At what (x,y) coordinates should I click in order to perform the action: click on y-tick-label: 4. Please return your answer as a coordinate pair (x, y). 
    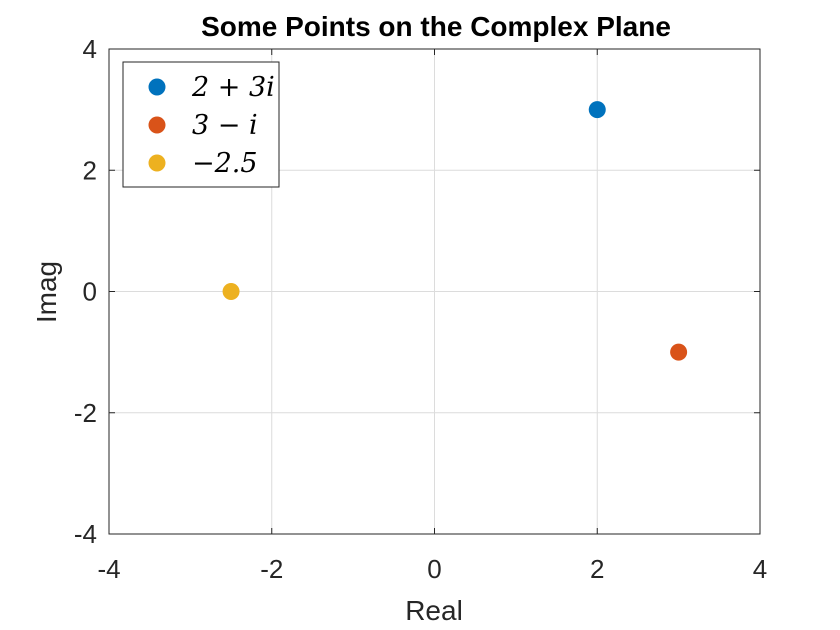
    Looking at the image, I should click on (90, 49).